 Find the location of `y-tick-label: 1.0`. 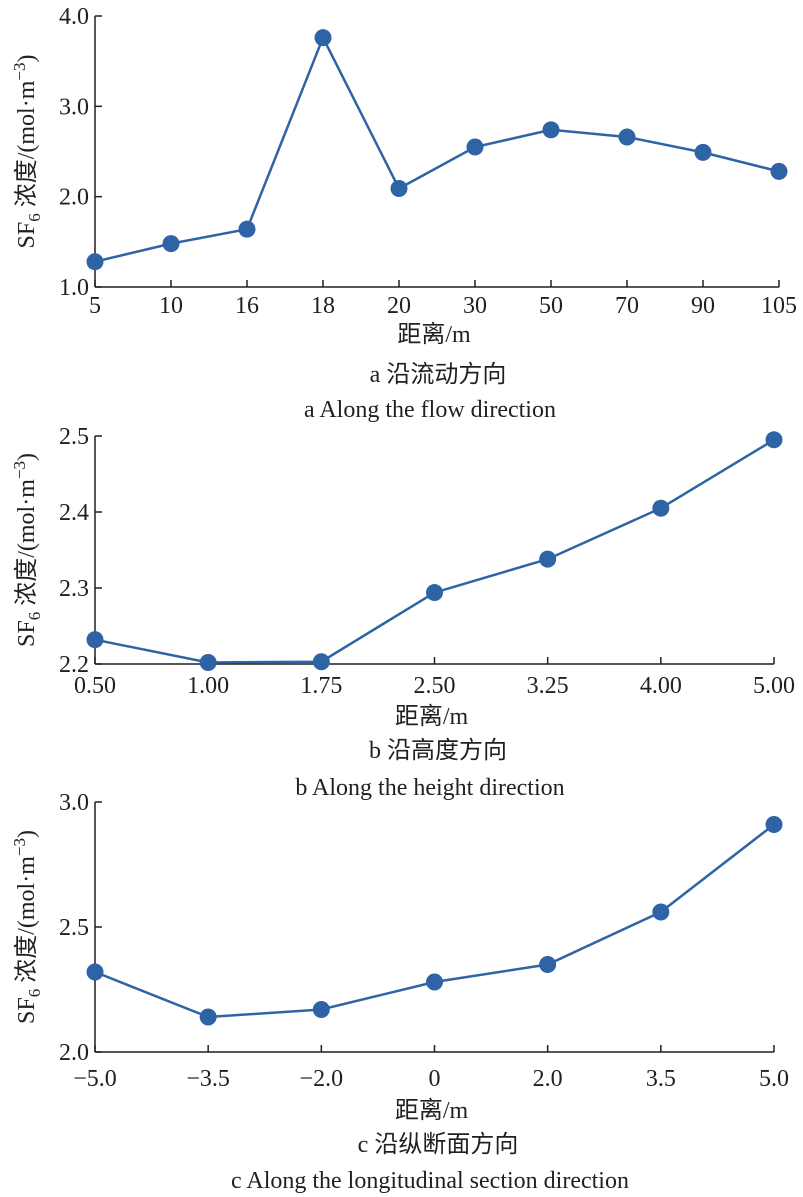

y-tick-label: 1.0 is located at coordinates (74, 288).